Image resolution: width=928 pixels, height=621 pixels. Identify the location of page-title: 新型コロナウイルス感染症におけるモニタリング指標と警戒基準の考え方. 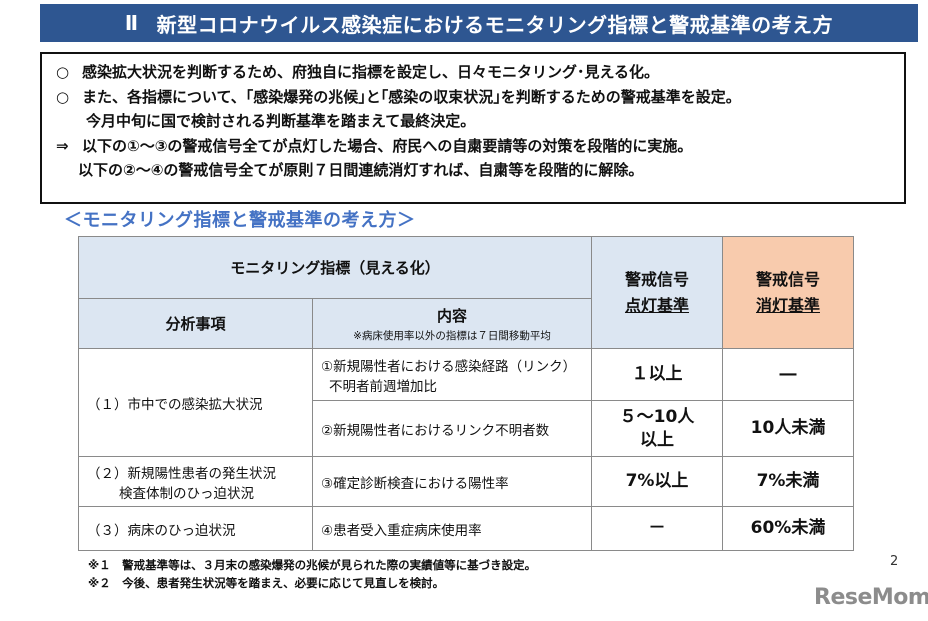
(495, 24).